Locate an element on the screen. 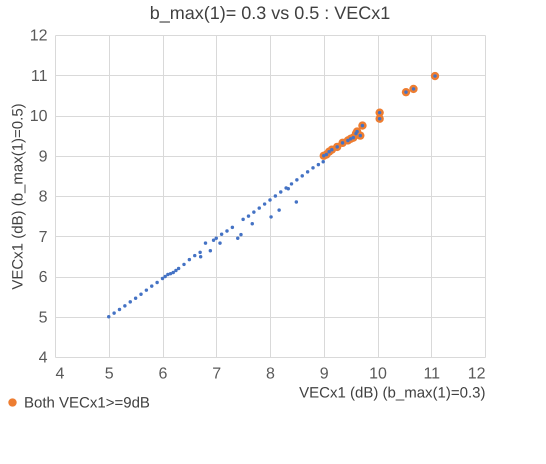  x-tick-label: 10 is located at coordinates (378, 374).